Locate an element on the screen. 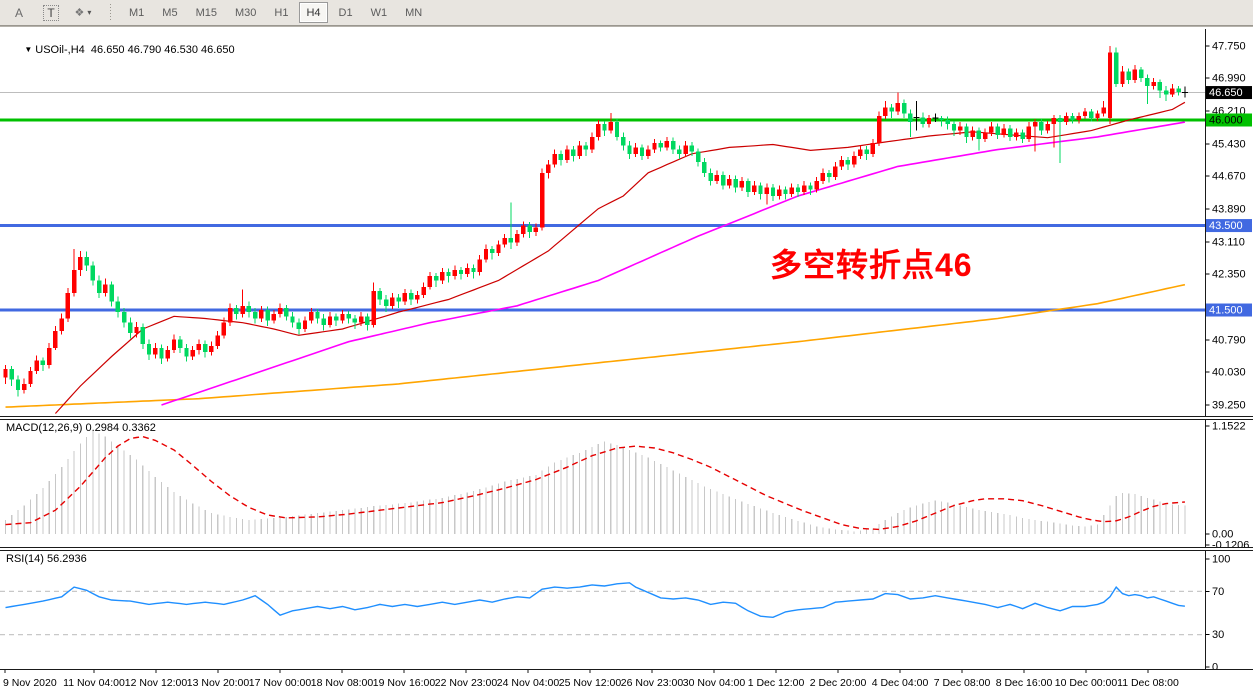  time-tick-label: 8 Dec 16:00 is located at coordinates (1024, 683).